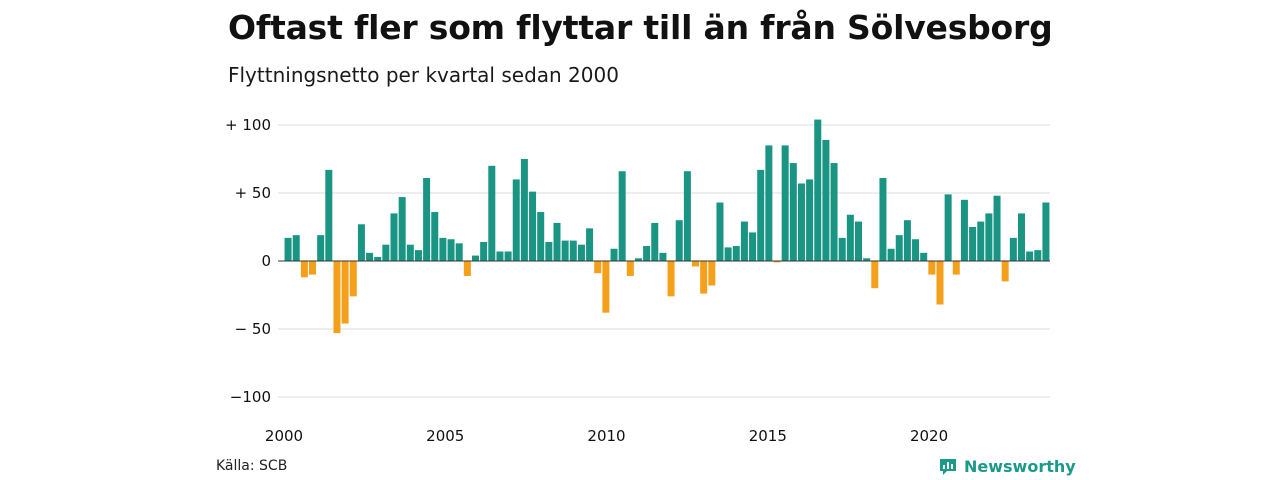 The image size is (1280, 480). Describe the element at coordinates (248, 261) in the screenshot. I see `y-axis-ticks: + 100 + 50 0 − 50 −100` at that location.